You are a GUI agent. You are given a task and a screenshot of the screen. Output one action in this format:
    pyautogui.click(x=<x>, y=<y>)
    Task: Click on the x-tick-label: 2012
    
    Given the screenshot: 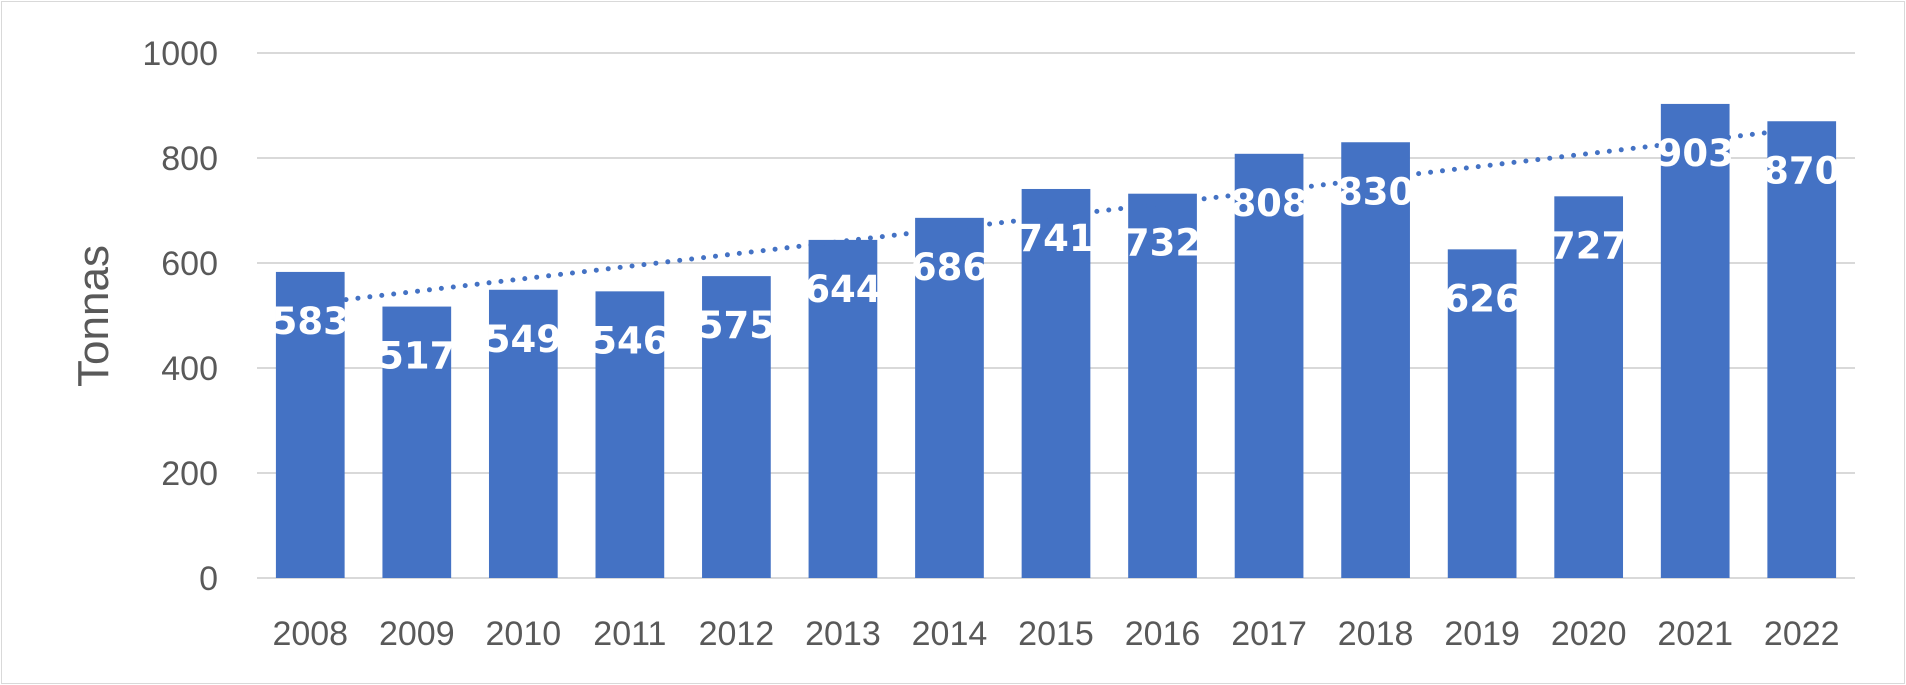 What is the action you would take?
    pyautogui.click(x=737, y=634)
    